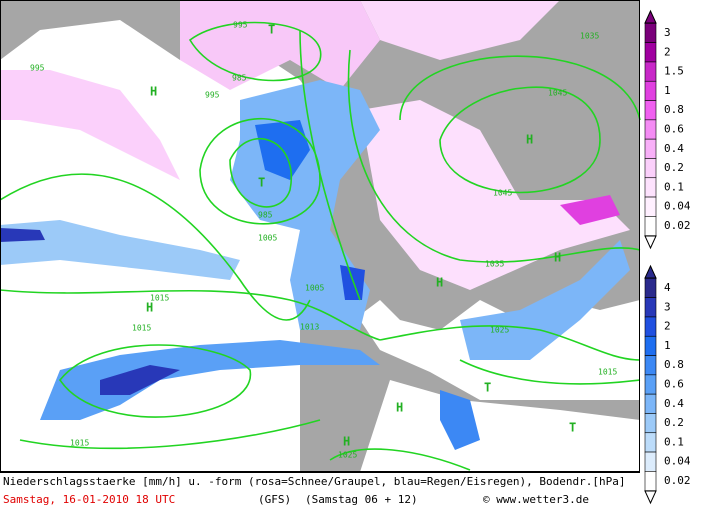  I want to click on pressure-label: 1025, so click(499, 330).